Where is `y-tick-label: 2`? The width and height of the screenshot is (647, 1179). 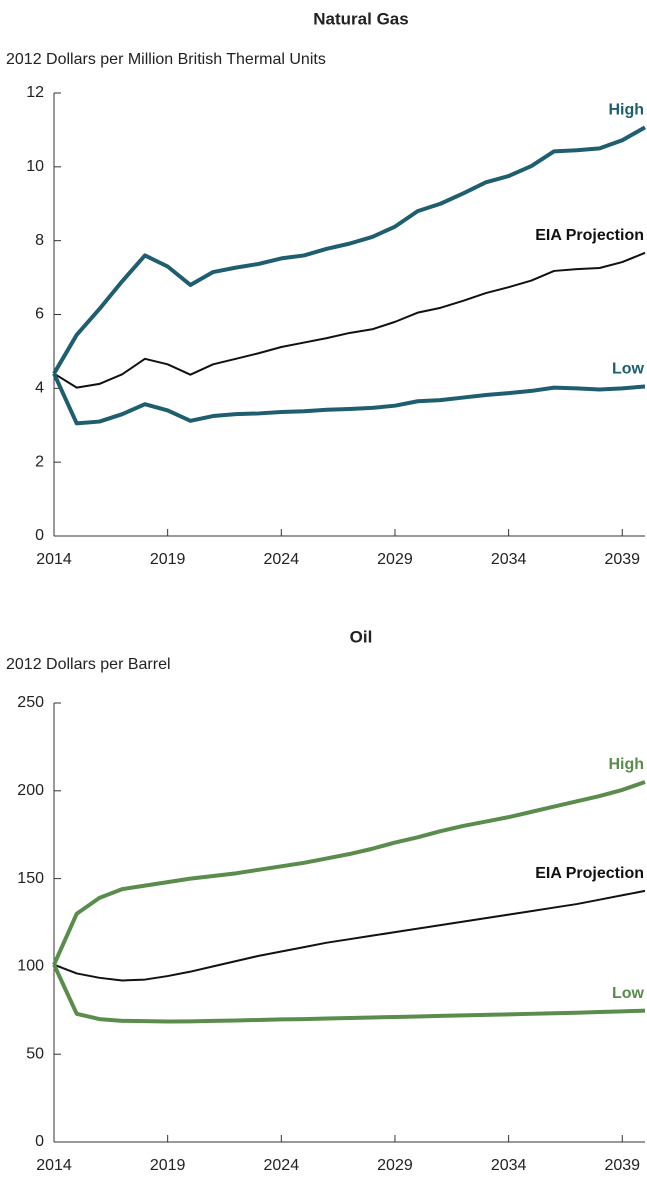
y-tick-label: 2 is located at coordinates (39, 461).